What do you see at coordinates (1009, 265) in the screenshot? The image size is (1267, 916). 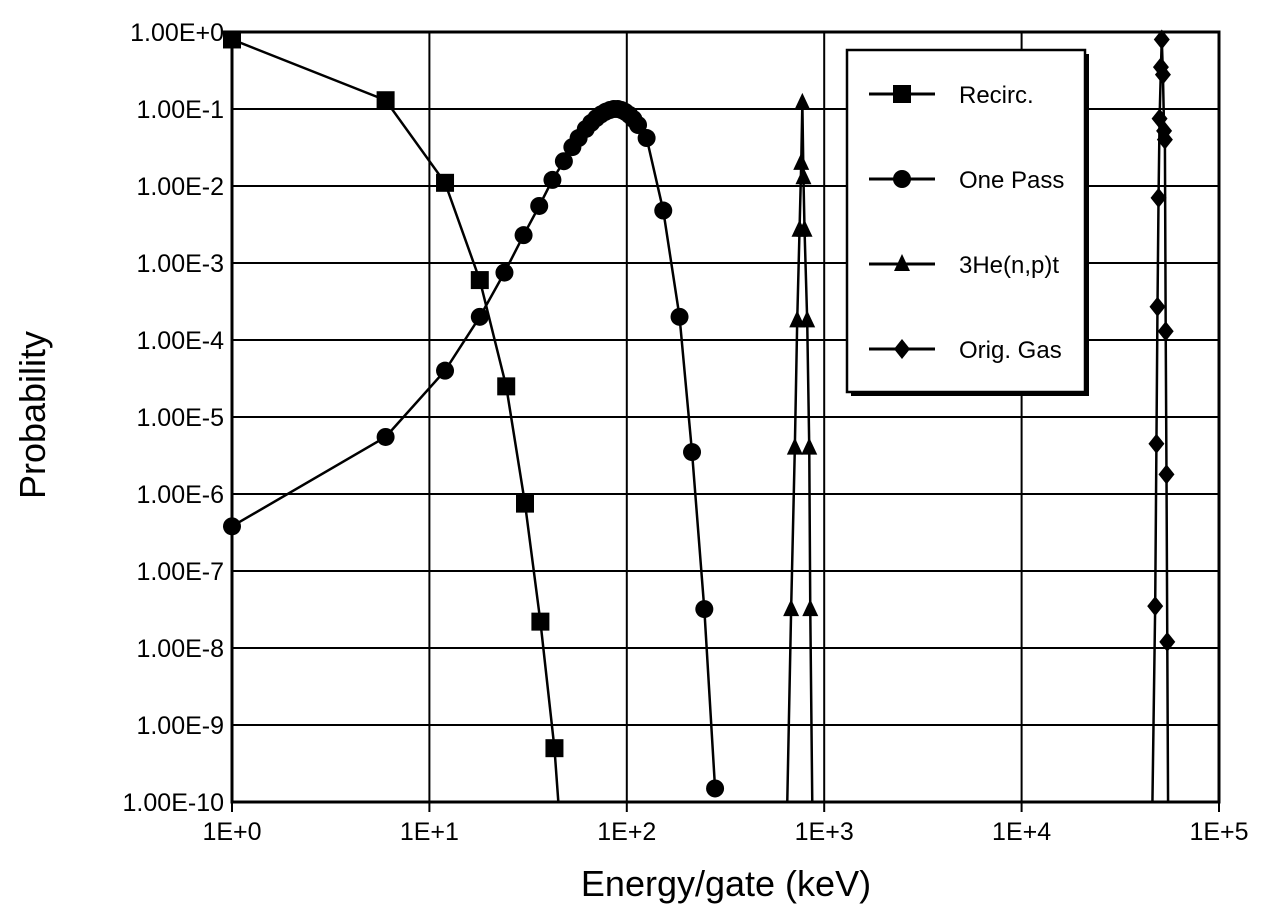 I see `legend-label: 3He(n,p)t` at bounding box center [1009, 265].